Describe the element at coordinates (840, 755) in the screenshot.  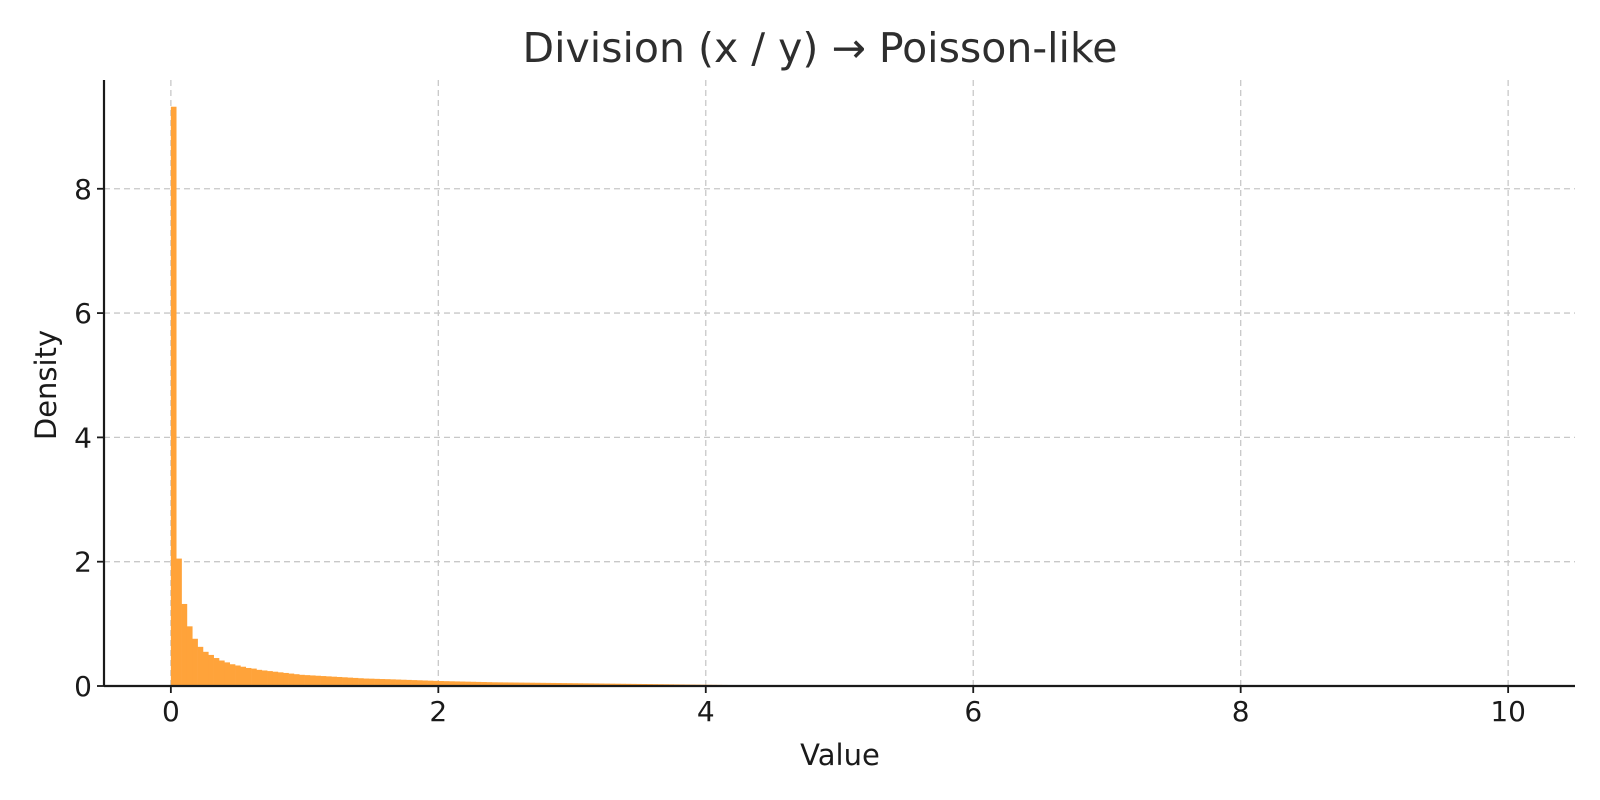
I see `x-axis-title: Value` at that location.